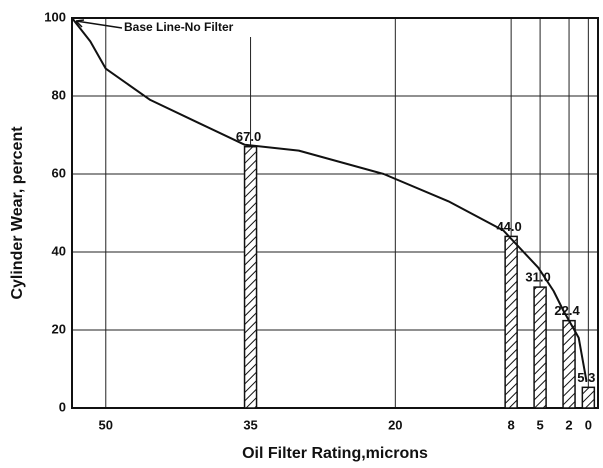 This screenshot has width=603, height=468. I want to click on x-tick-label: 35, so click(250, 424).